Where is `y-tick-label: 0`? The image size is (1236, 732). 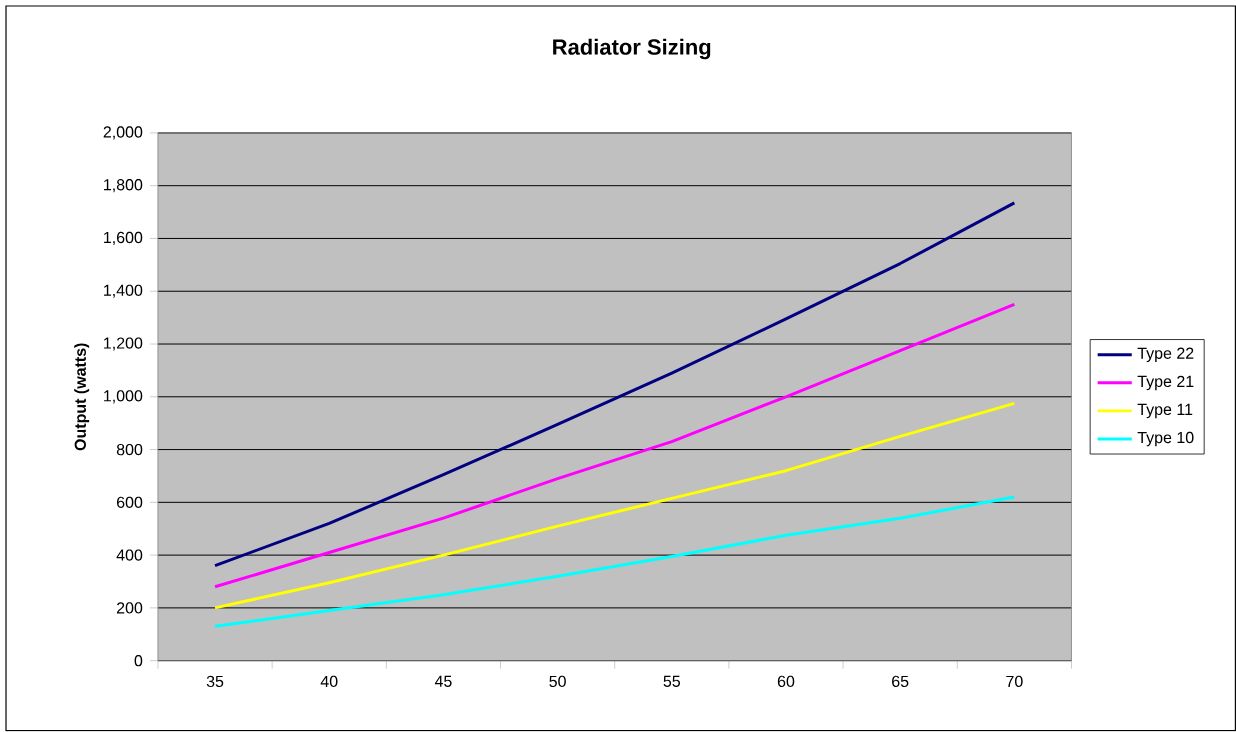 y-tick-label: 0 is located at coordinates (138, 661).